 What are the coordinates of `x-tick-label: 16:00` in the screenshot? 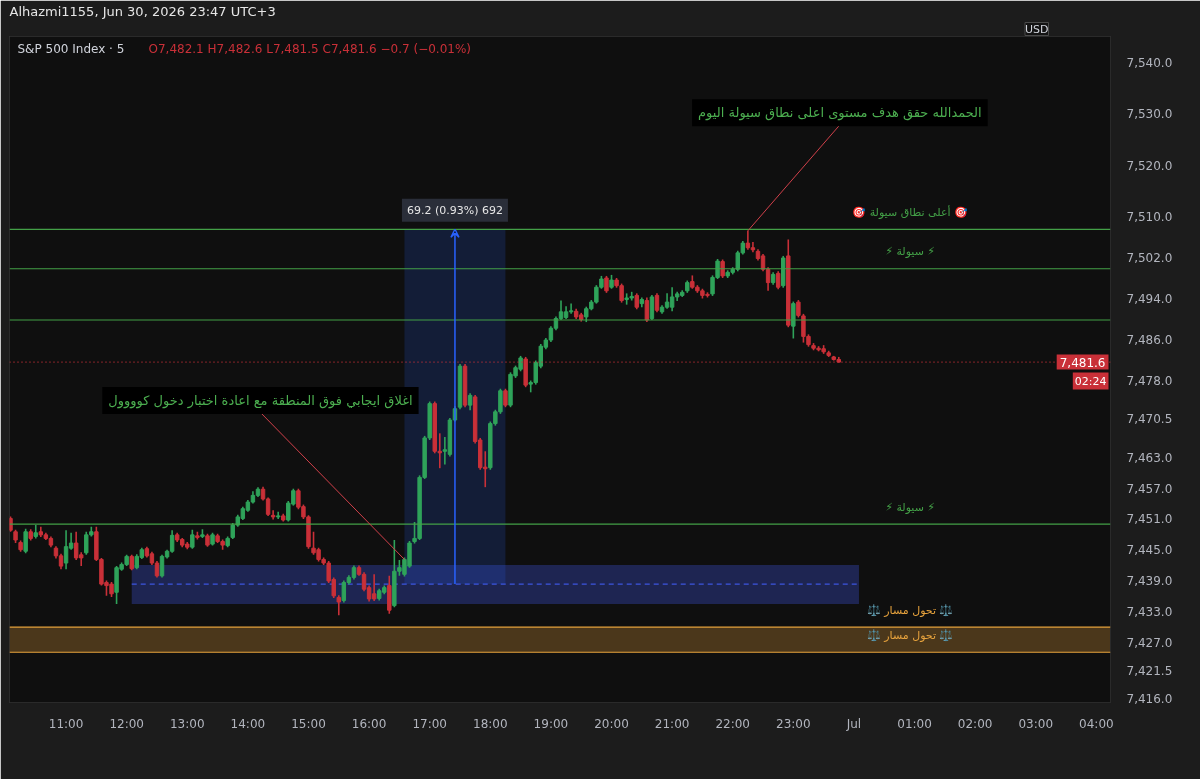 It's located at (369, 723).